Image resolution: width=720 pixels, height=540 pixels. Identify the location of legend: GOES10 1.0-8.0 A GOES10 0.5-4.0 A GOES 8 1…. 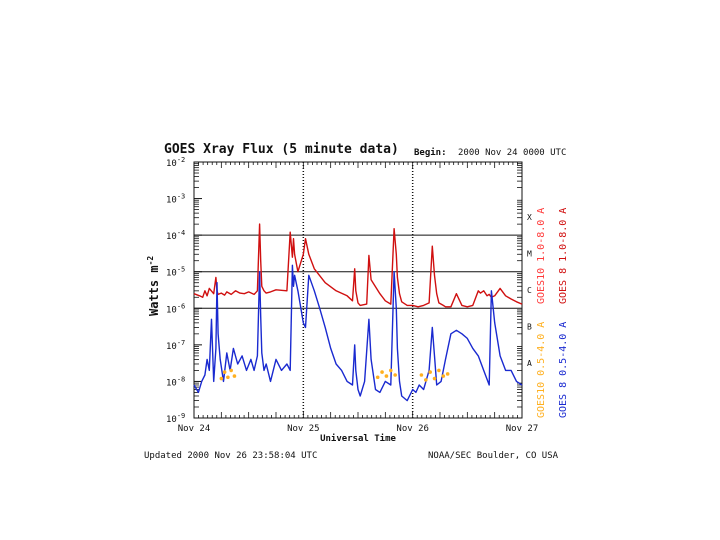
(552, 313).